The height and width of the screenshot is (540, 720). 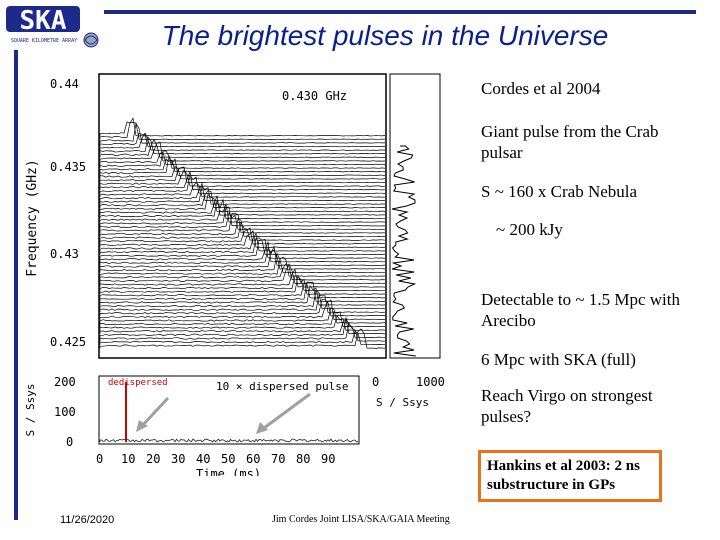 What do you see at coordinates (402, 402) in the screenshot?
I see `side-axis-label: S / Ssys` at bounding box center [402, 402].